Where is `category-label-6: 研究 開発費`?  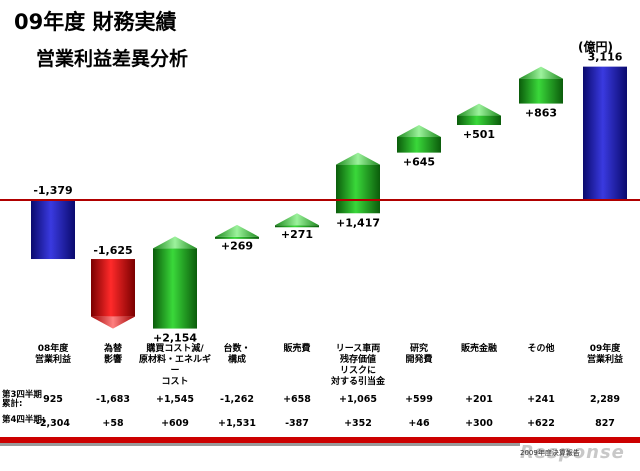 category-label-6: 研究 開発費 is located at coordinates (419, 354).